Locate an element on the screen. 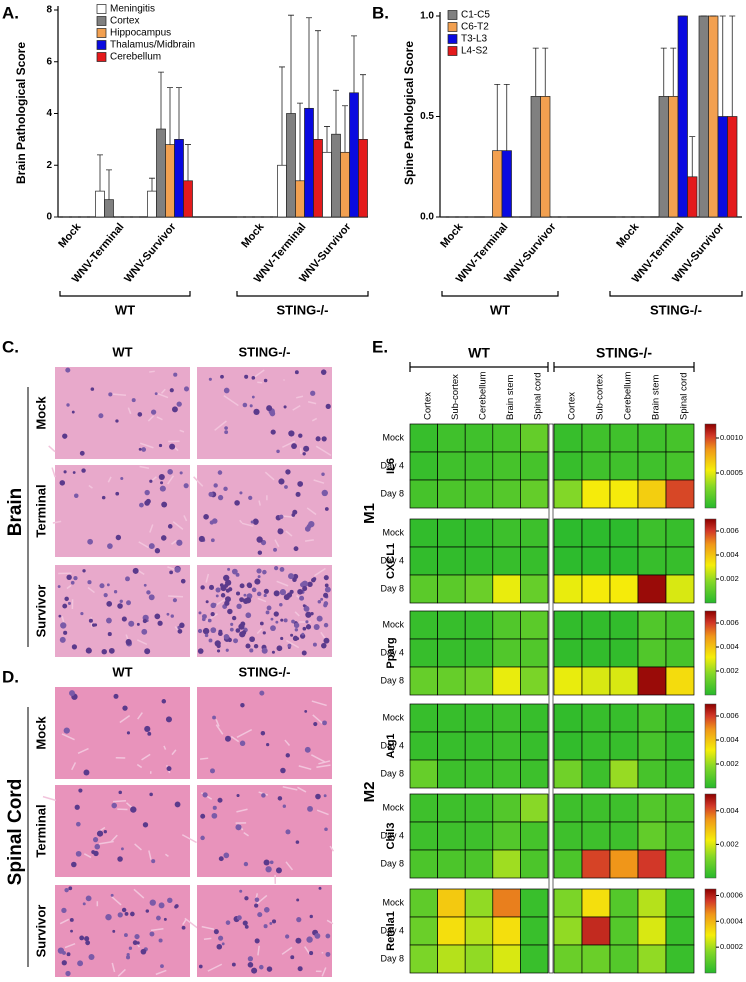 This screenshot has height=982, width=746. column-label: Brain stem is located at coordinates (510, 397).